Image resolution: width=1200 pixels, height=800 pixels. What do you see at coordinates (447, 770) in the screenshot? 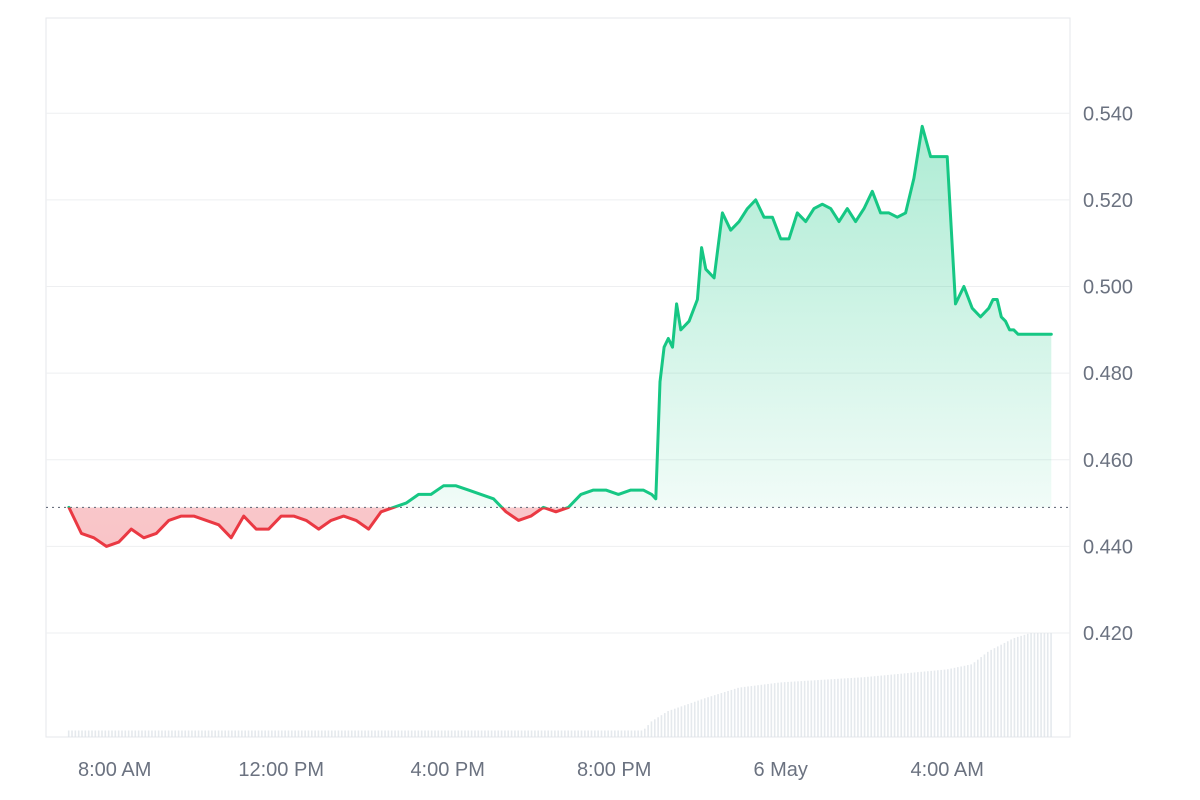
I see `x-tick-label: 4:00 PM` at bounding box center [447, 770].